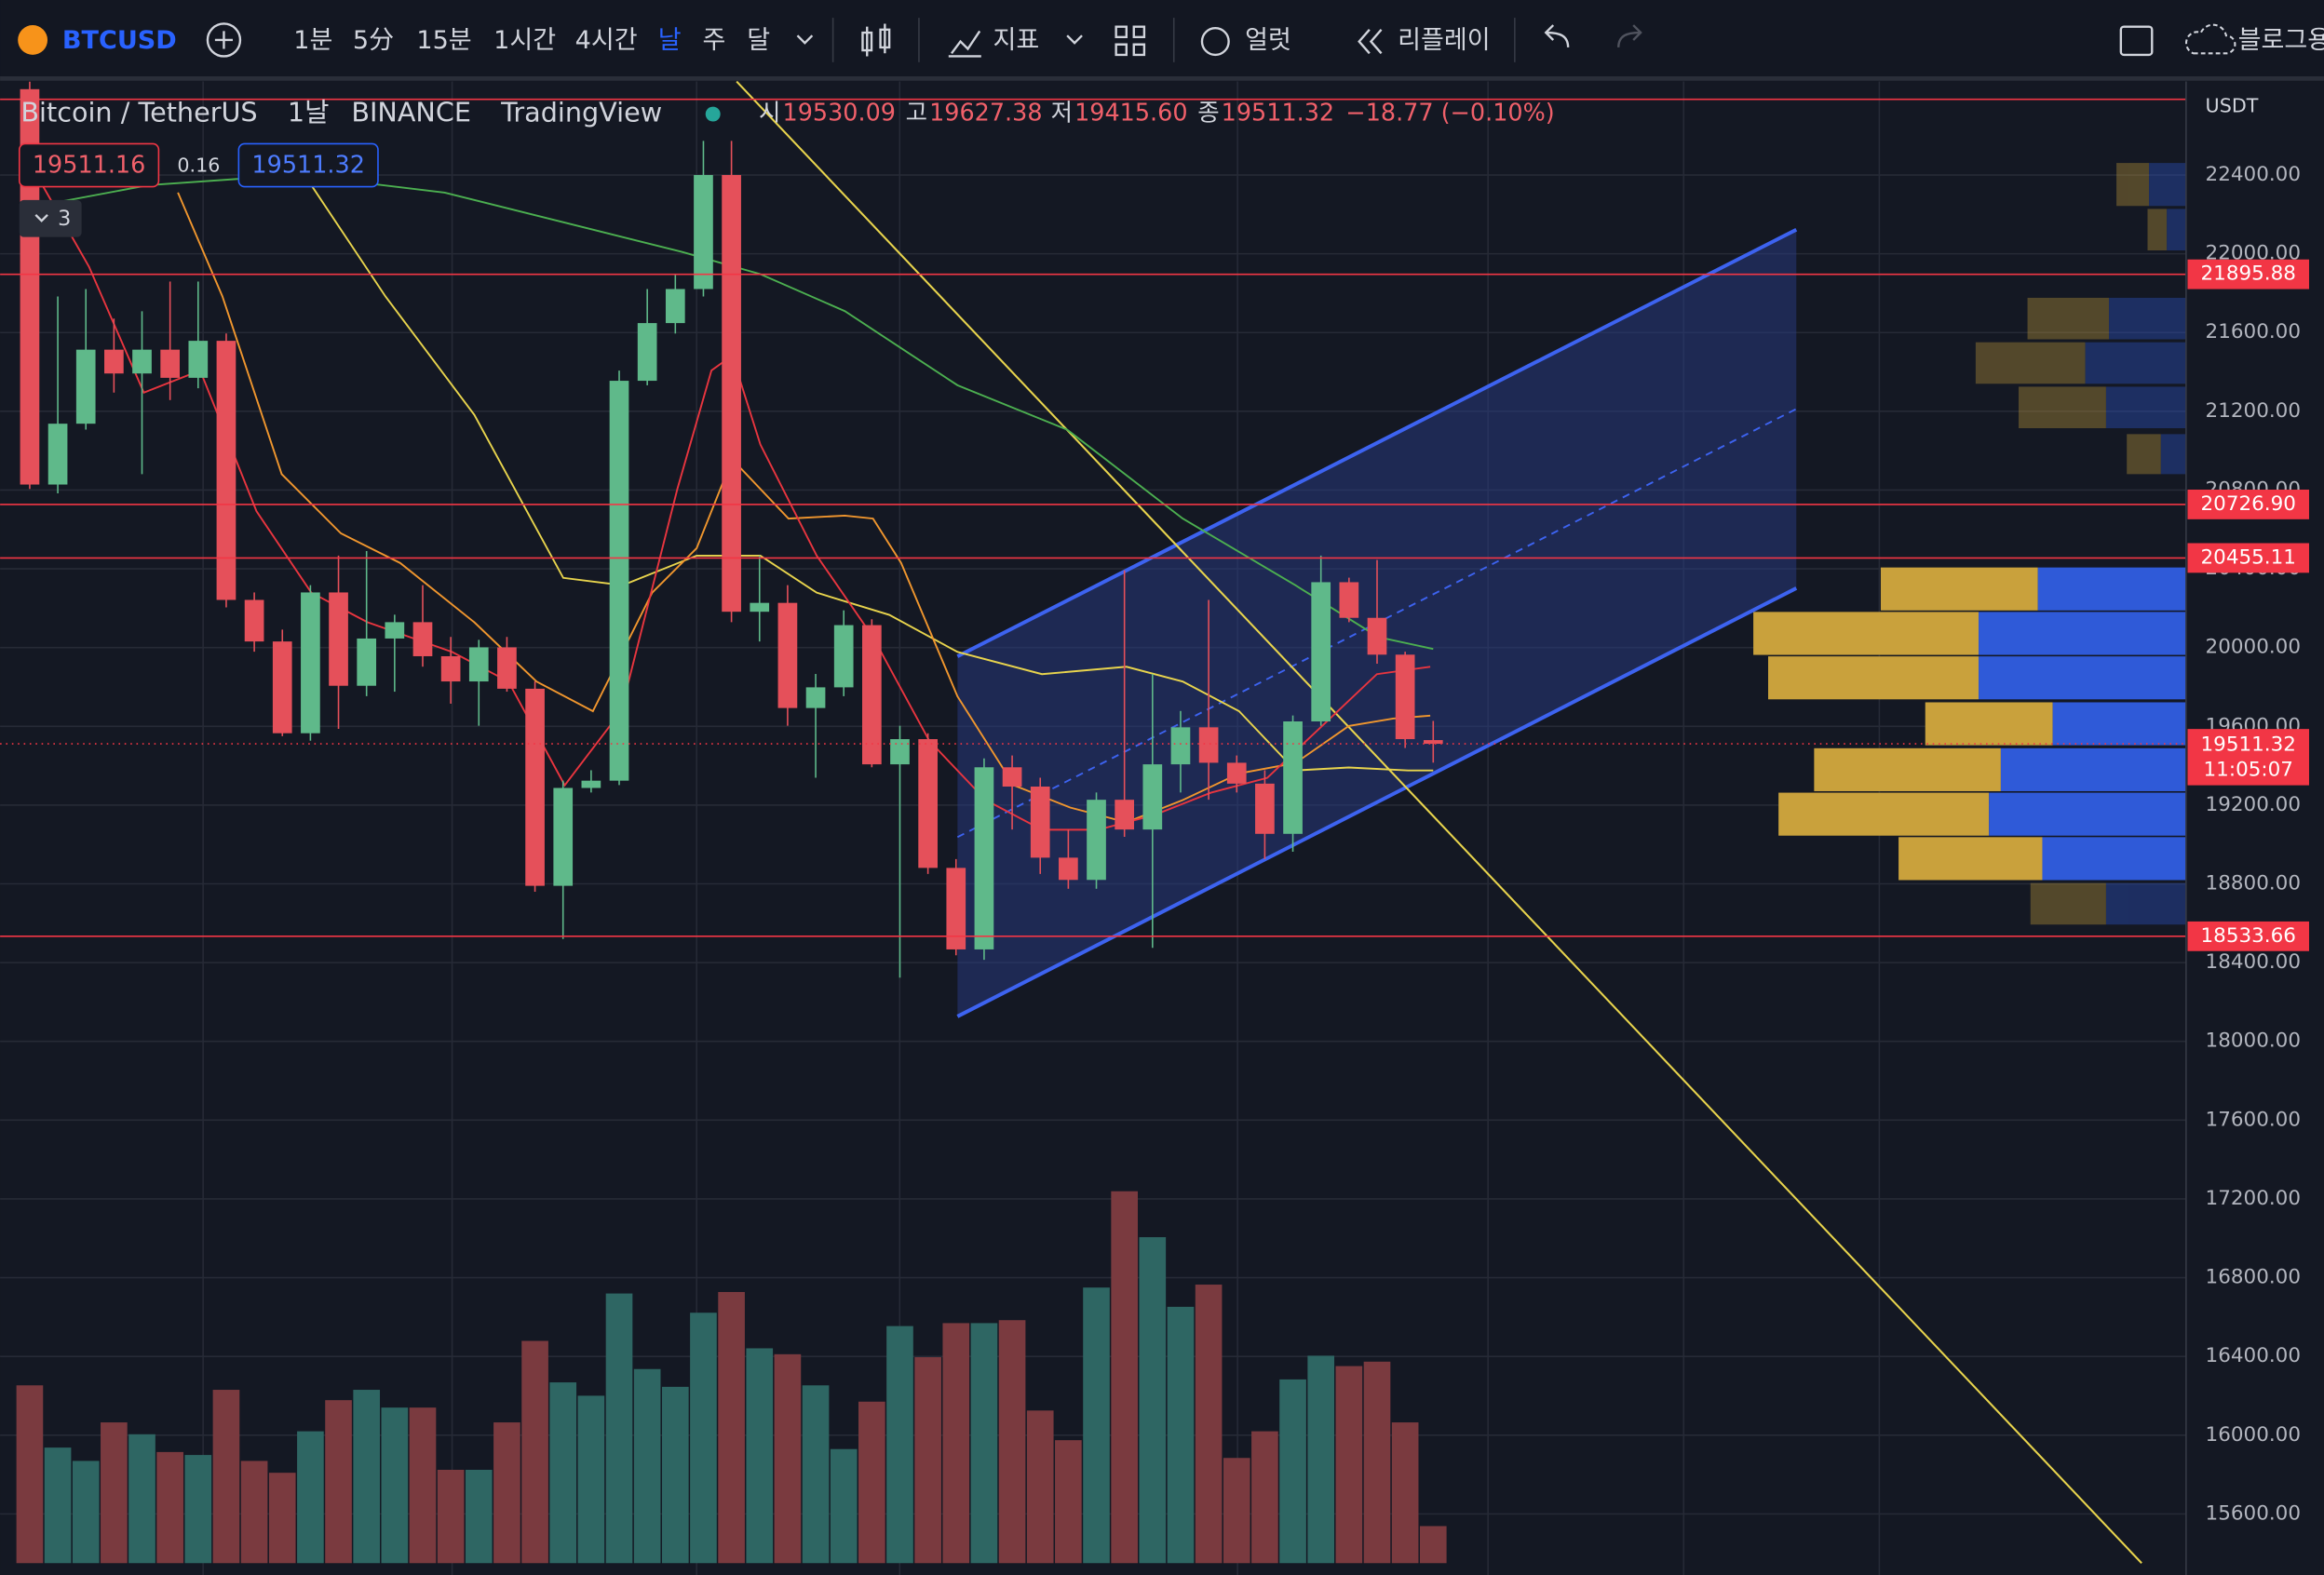  I want to click on y-tick-label: 21200.00, so click(2254, 411).